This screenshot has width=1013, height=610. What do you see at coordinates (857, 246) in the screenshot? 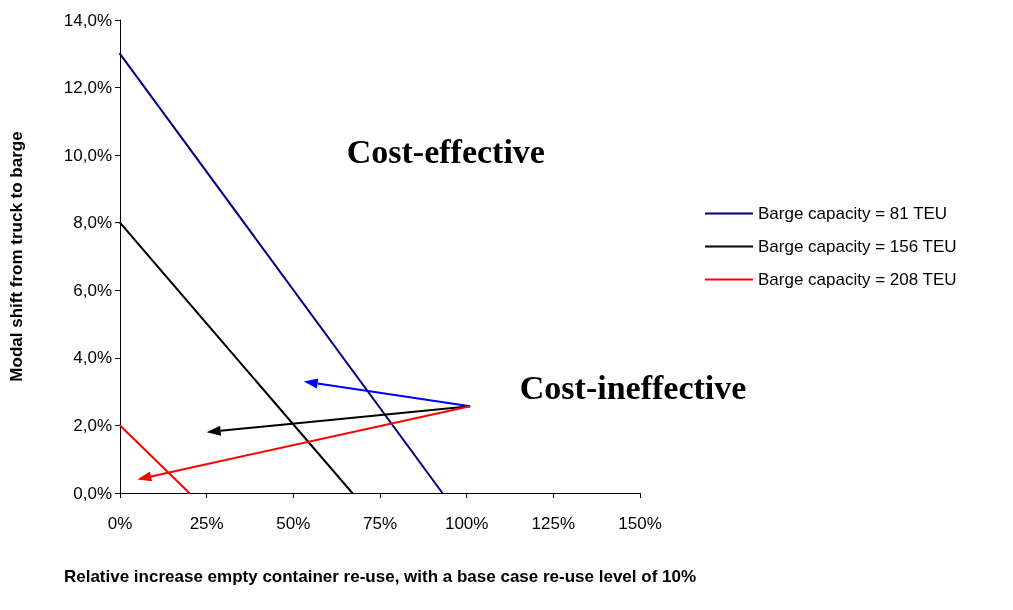
I see `legend-label: Barge capacity = 156 TEU` at bounding box center [857, 246].